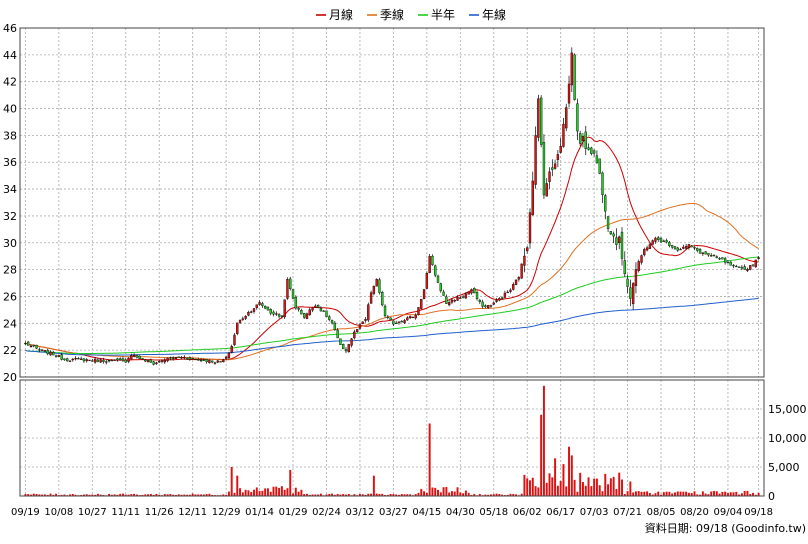 The image size is (808, 544). I want to click on x-tick-label-4: 11/26, so click(159, 512).